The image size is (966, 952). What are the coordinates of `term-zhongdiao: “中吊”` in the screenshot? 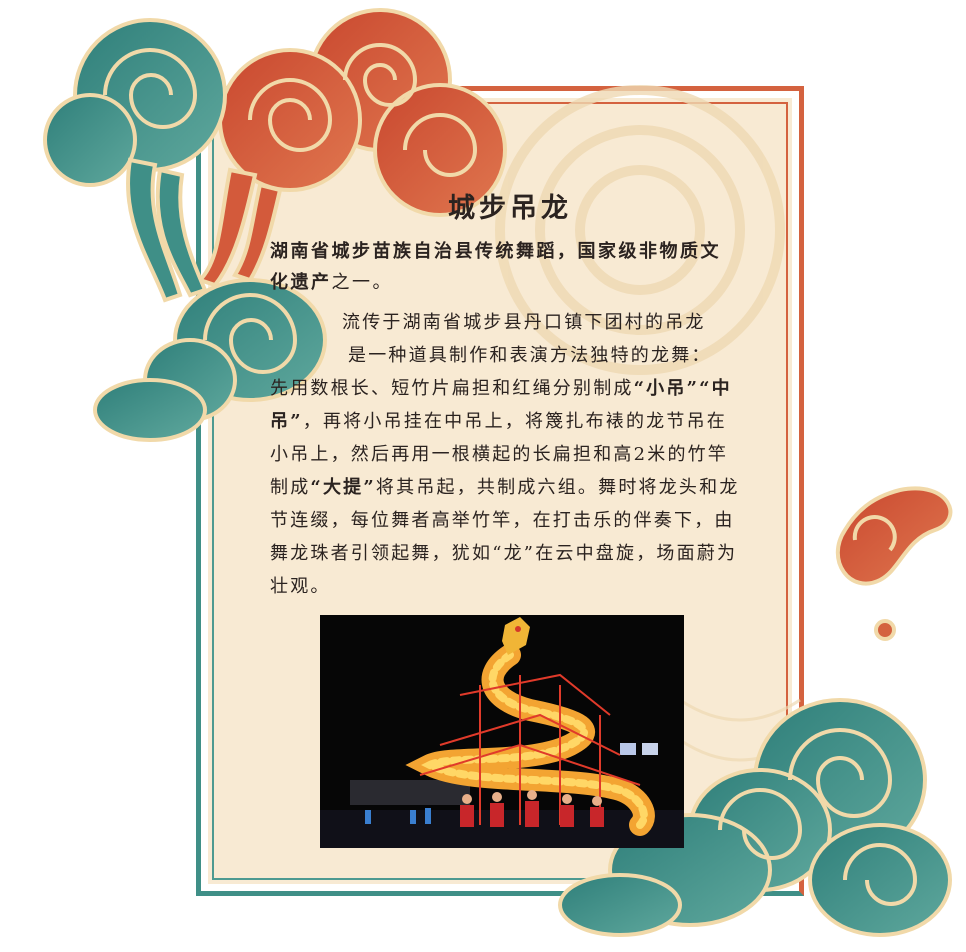 It's located at (501, 405).